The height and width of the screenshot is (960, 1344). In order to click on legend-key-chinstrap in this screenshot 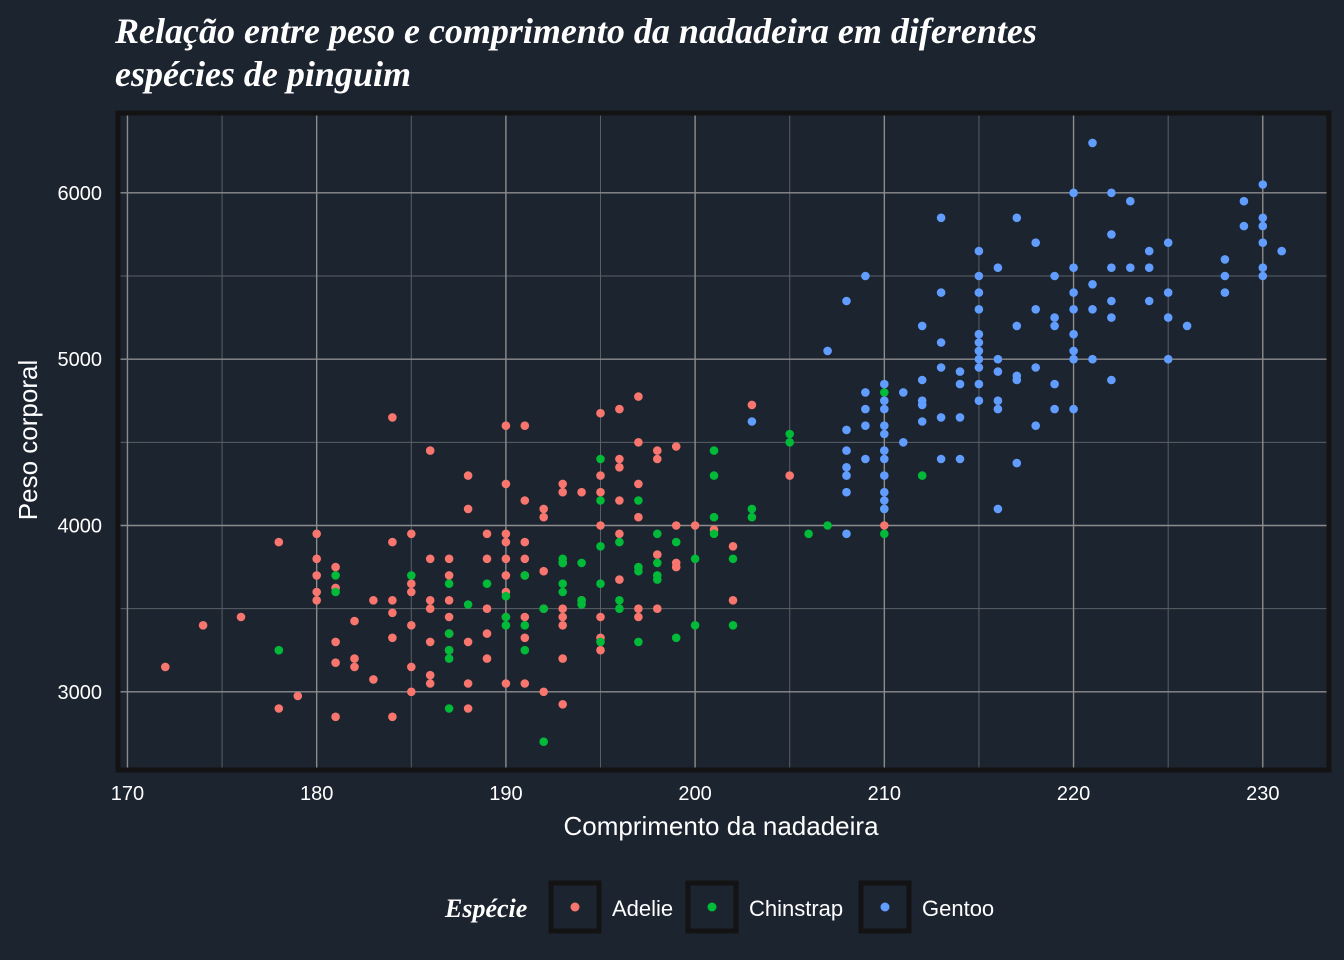, I will do `click(712, 907)`.